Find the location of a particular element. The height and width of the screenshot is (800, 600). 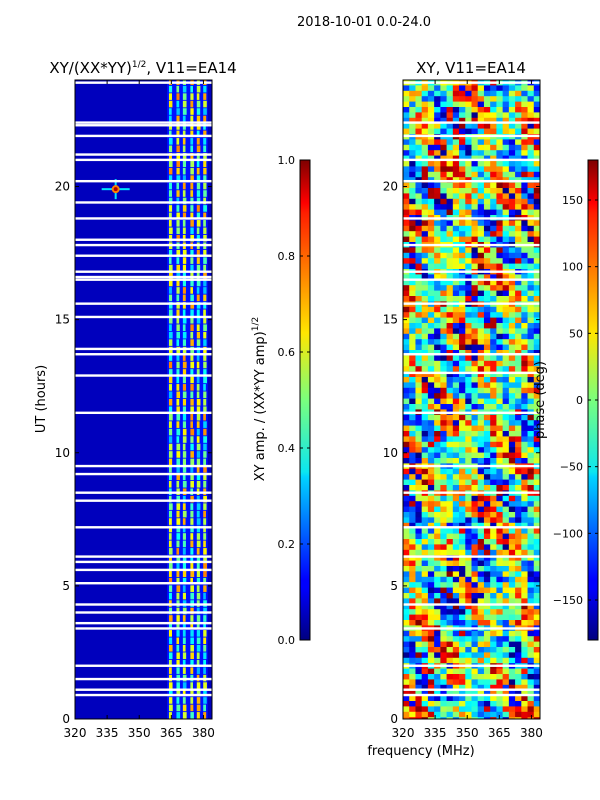

colorbar-tick-label: −50 is located at coordinates (571, 467).